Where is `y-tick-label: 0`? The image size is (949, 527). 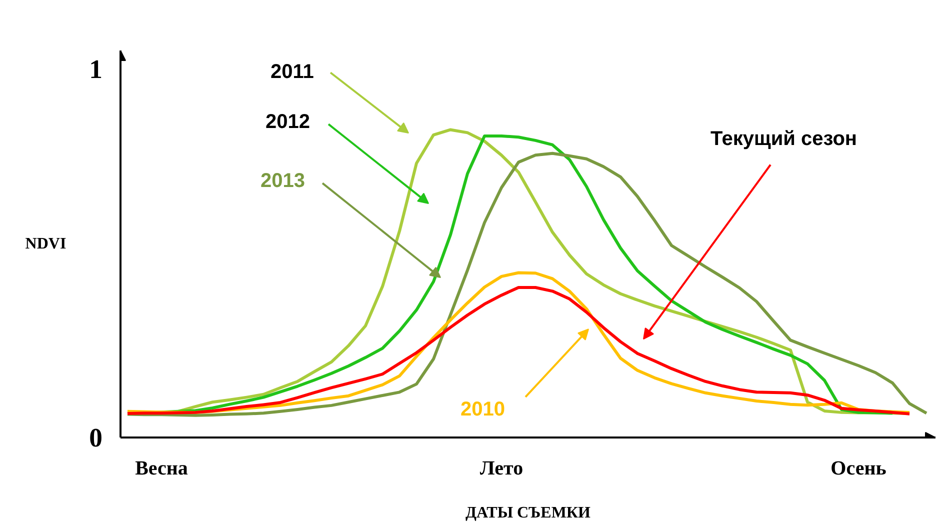 y-tick-label: 0 is located at coordinates (95, 437).